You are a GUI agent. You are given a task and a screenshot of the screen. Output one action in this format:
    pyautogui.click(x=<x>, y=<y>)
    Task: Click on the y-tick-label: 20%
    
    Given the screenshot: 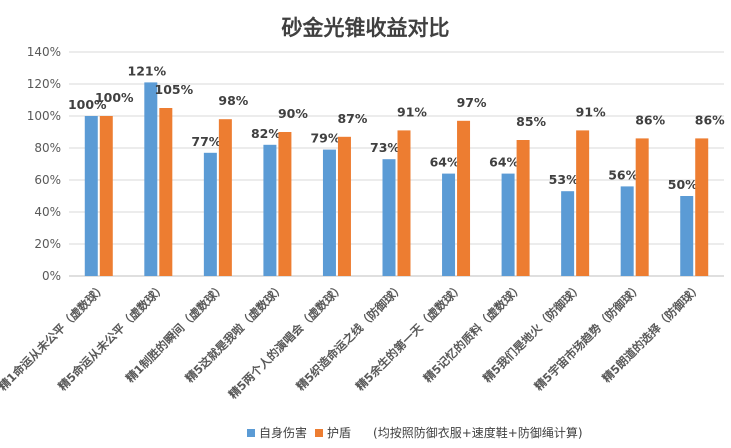 What is the action you would take?
    pyautogui.click(x=47, y=244)
    